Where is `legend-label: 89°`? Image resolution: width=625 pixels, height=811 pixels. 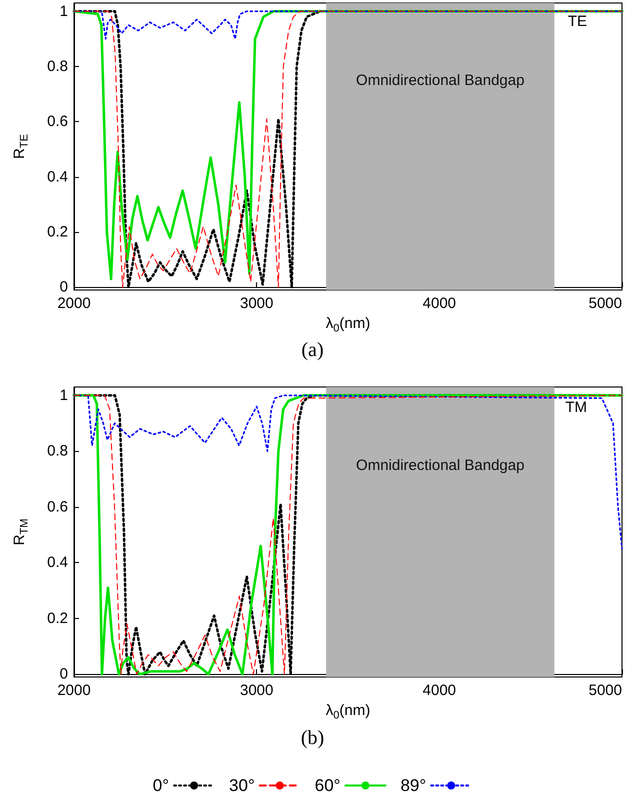
legend-label: 89° is located at coordinates (413, 785).